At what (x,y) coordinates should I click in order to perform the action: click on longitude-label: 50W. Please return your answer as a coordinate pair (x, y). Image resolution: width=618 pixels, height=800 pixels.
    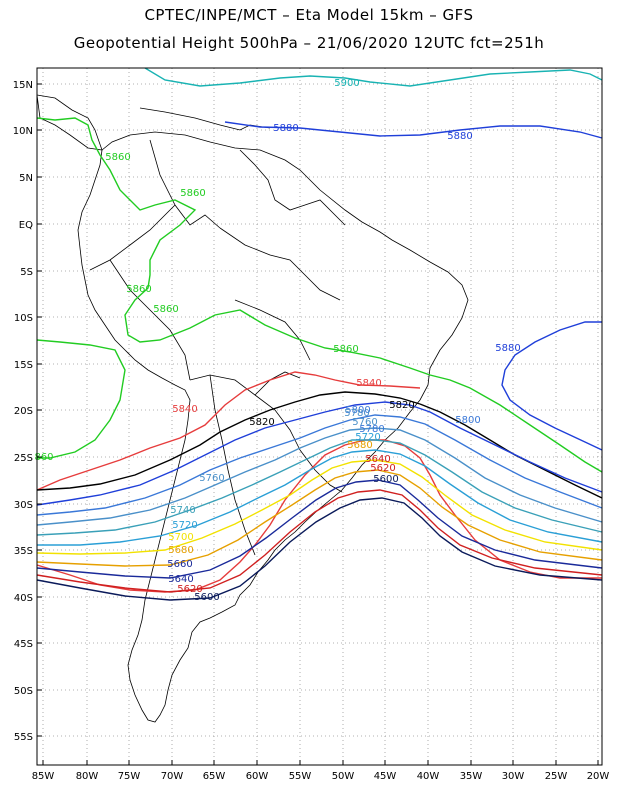
    Looking at the image, I should click on (343, 776).